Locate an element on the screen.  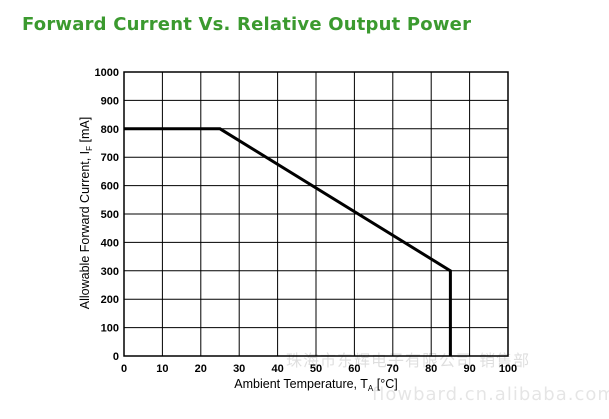
y-tick-label: 0 is located at coordinates (116, 357).